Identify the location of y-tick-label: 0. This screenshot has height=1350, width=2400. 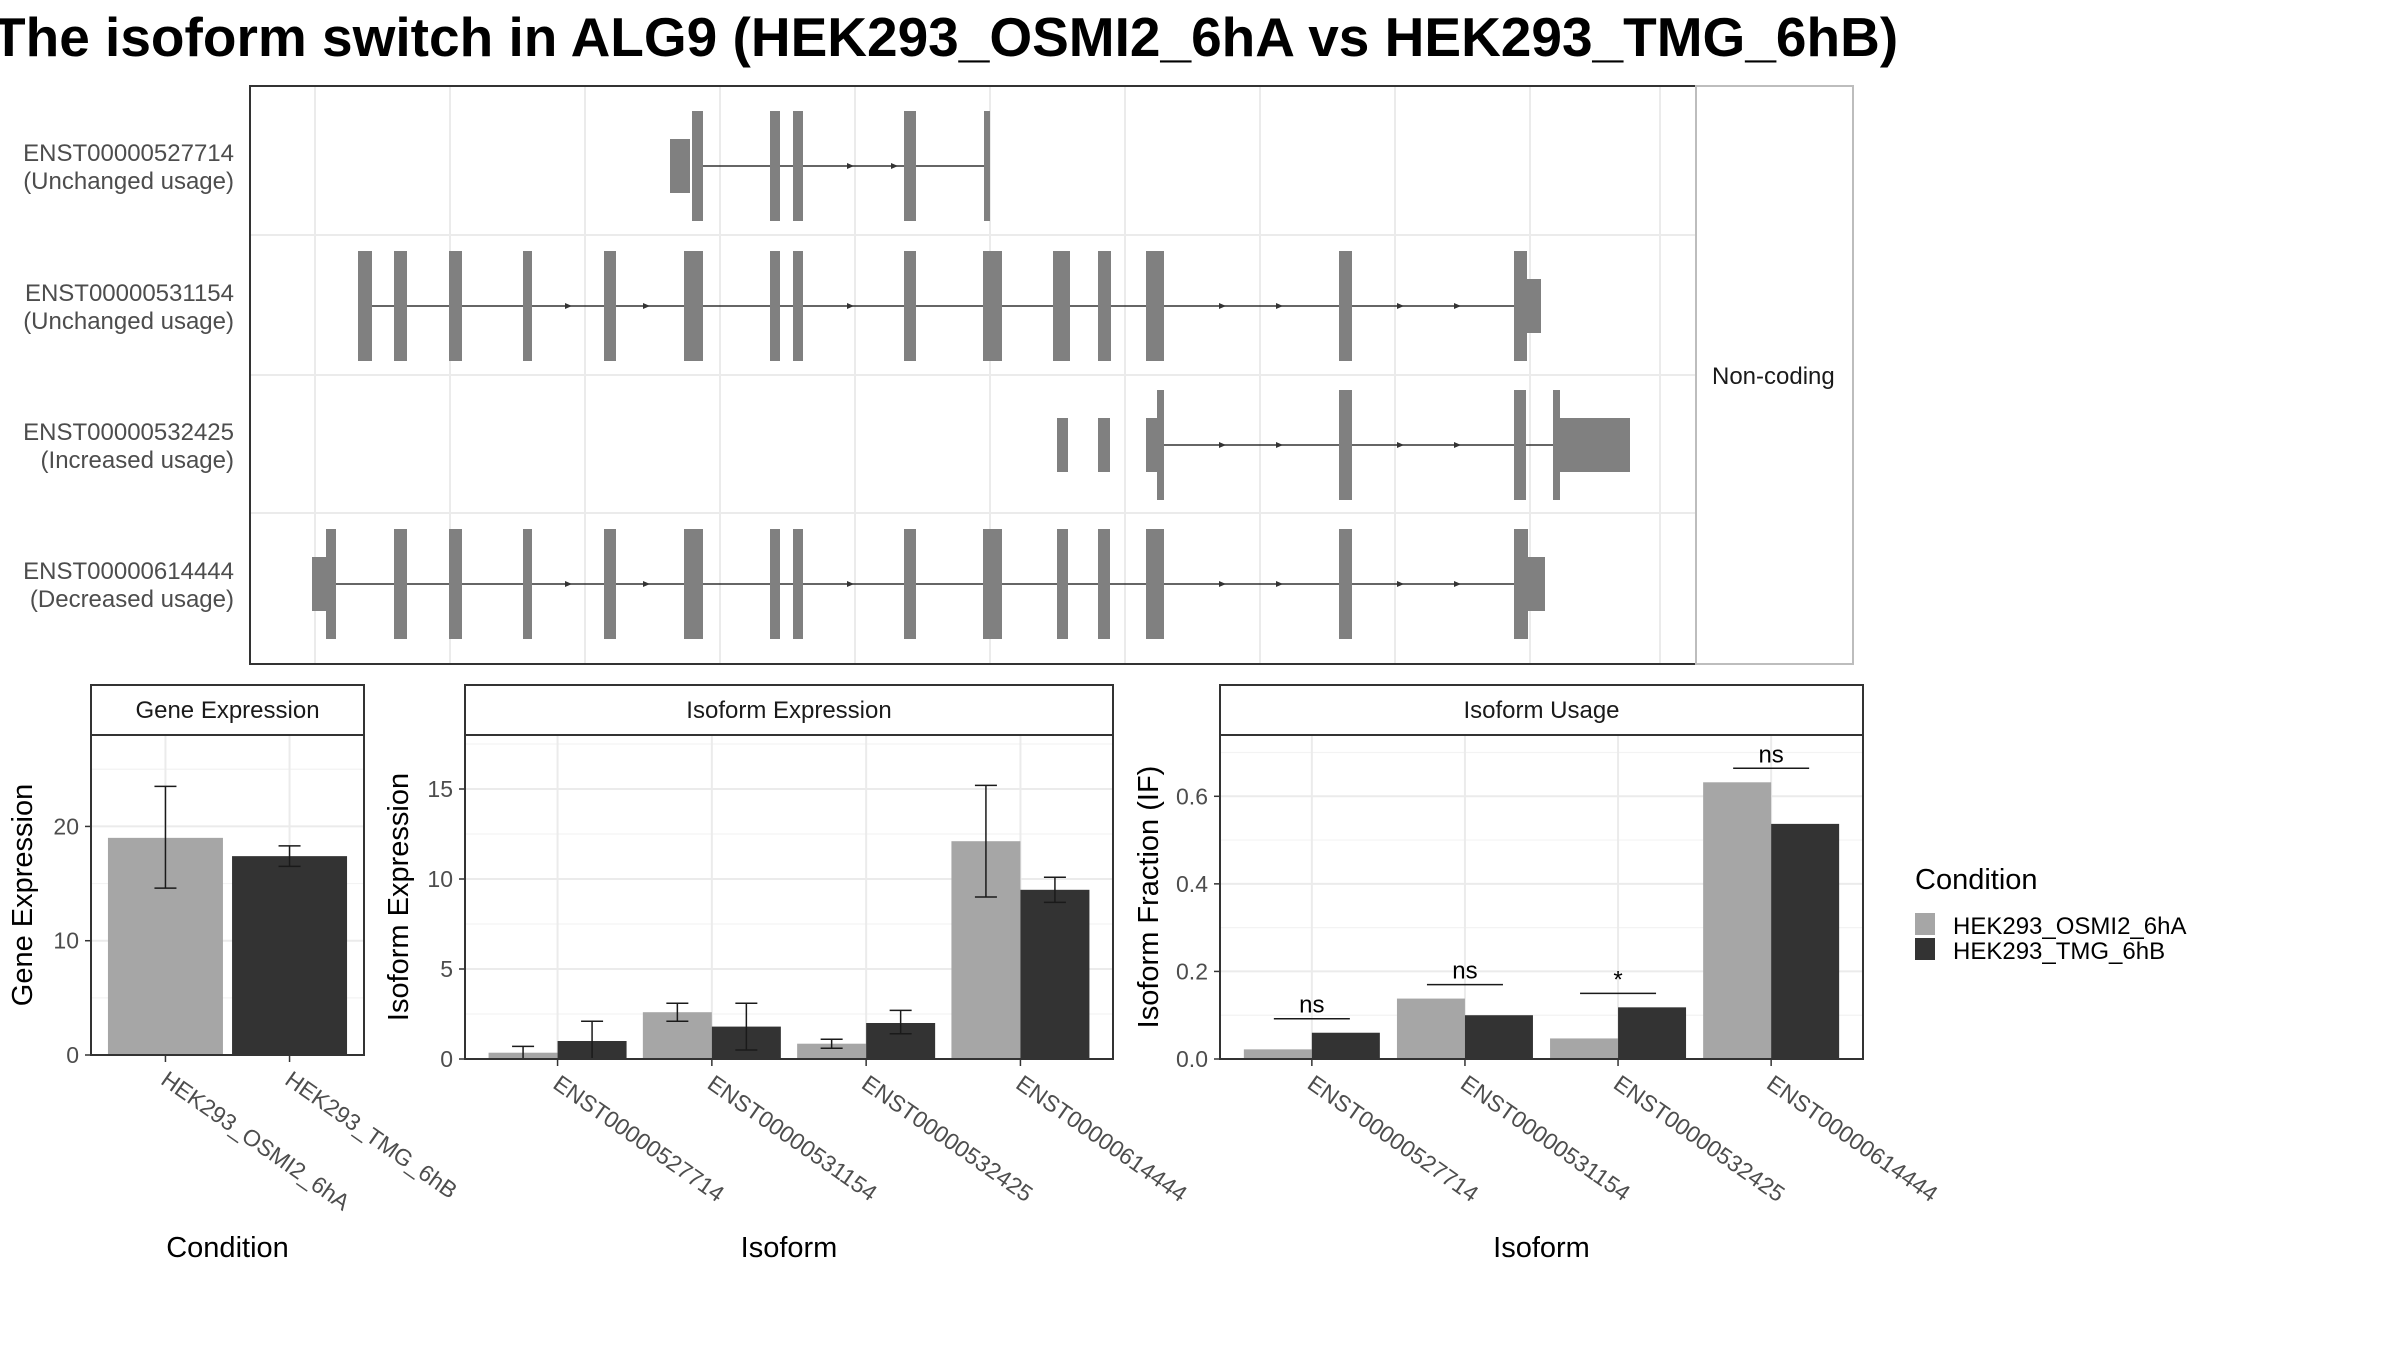
(72, 1055).